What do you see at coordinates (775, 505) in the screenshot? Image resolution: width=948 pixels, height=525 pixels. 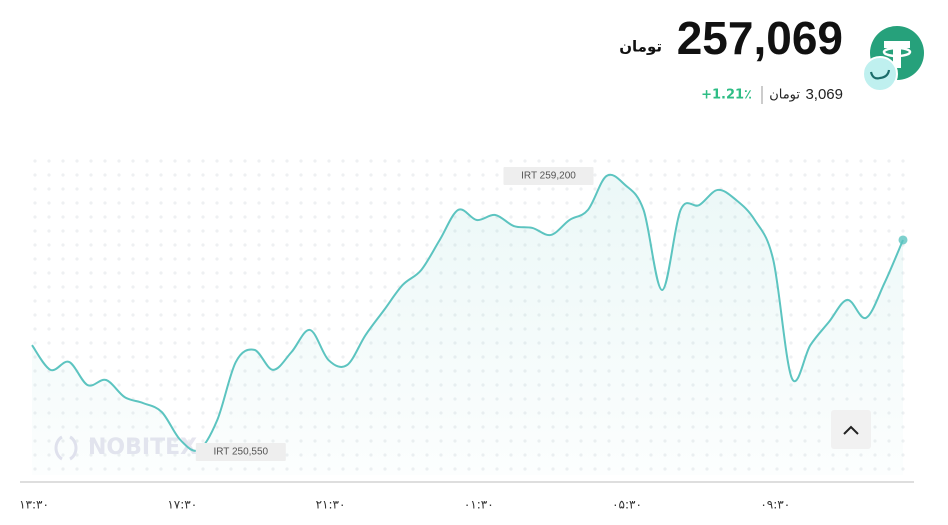 I see `x-tick-label: ۰۹:۳۰` at bounding box center [775, 505].